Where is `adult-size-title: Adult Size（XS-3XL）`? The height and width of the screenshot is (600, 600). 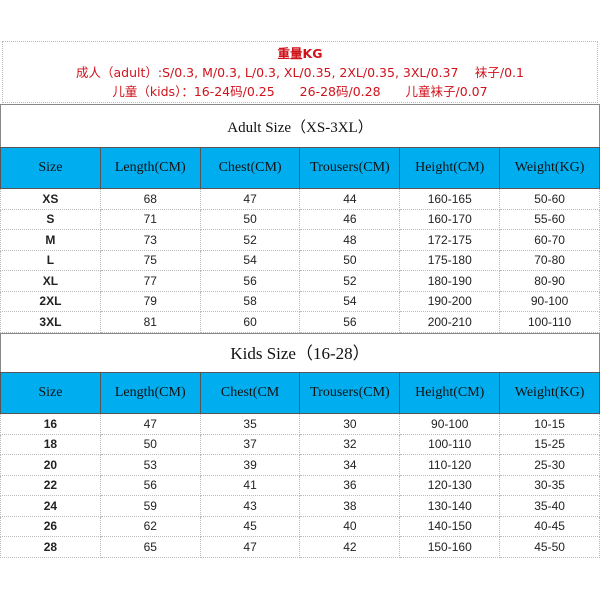 adult-size-title: Adult Size（XS-3XL） is located at coordinates (300, 125).